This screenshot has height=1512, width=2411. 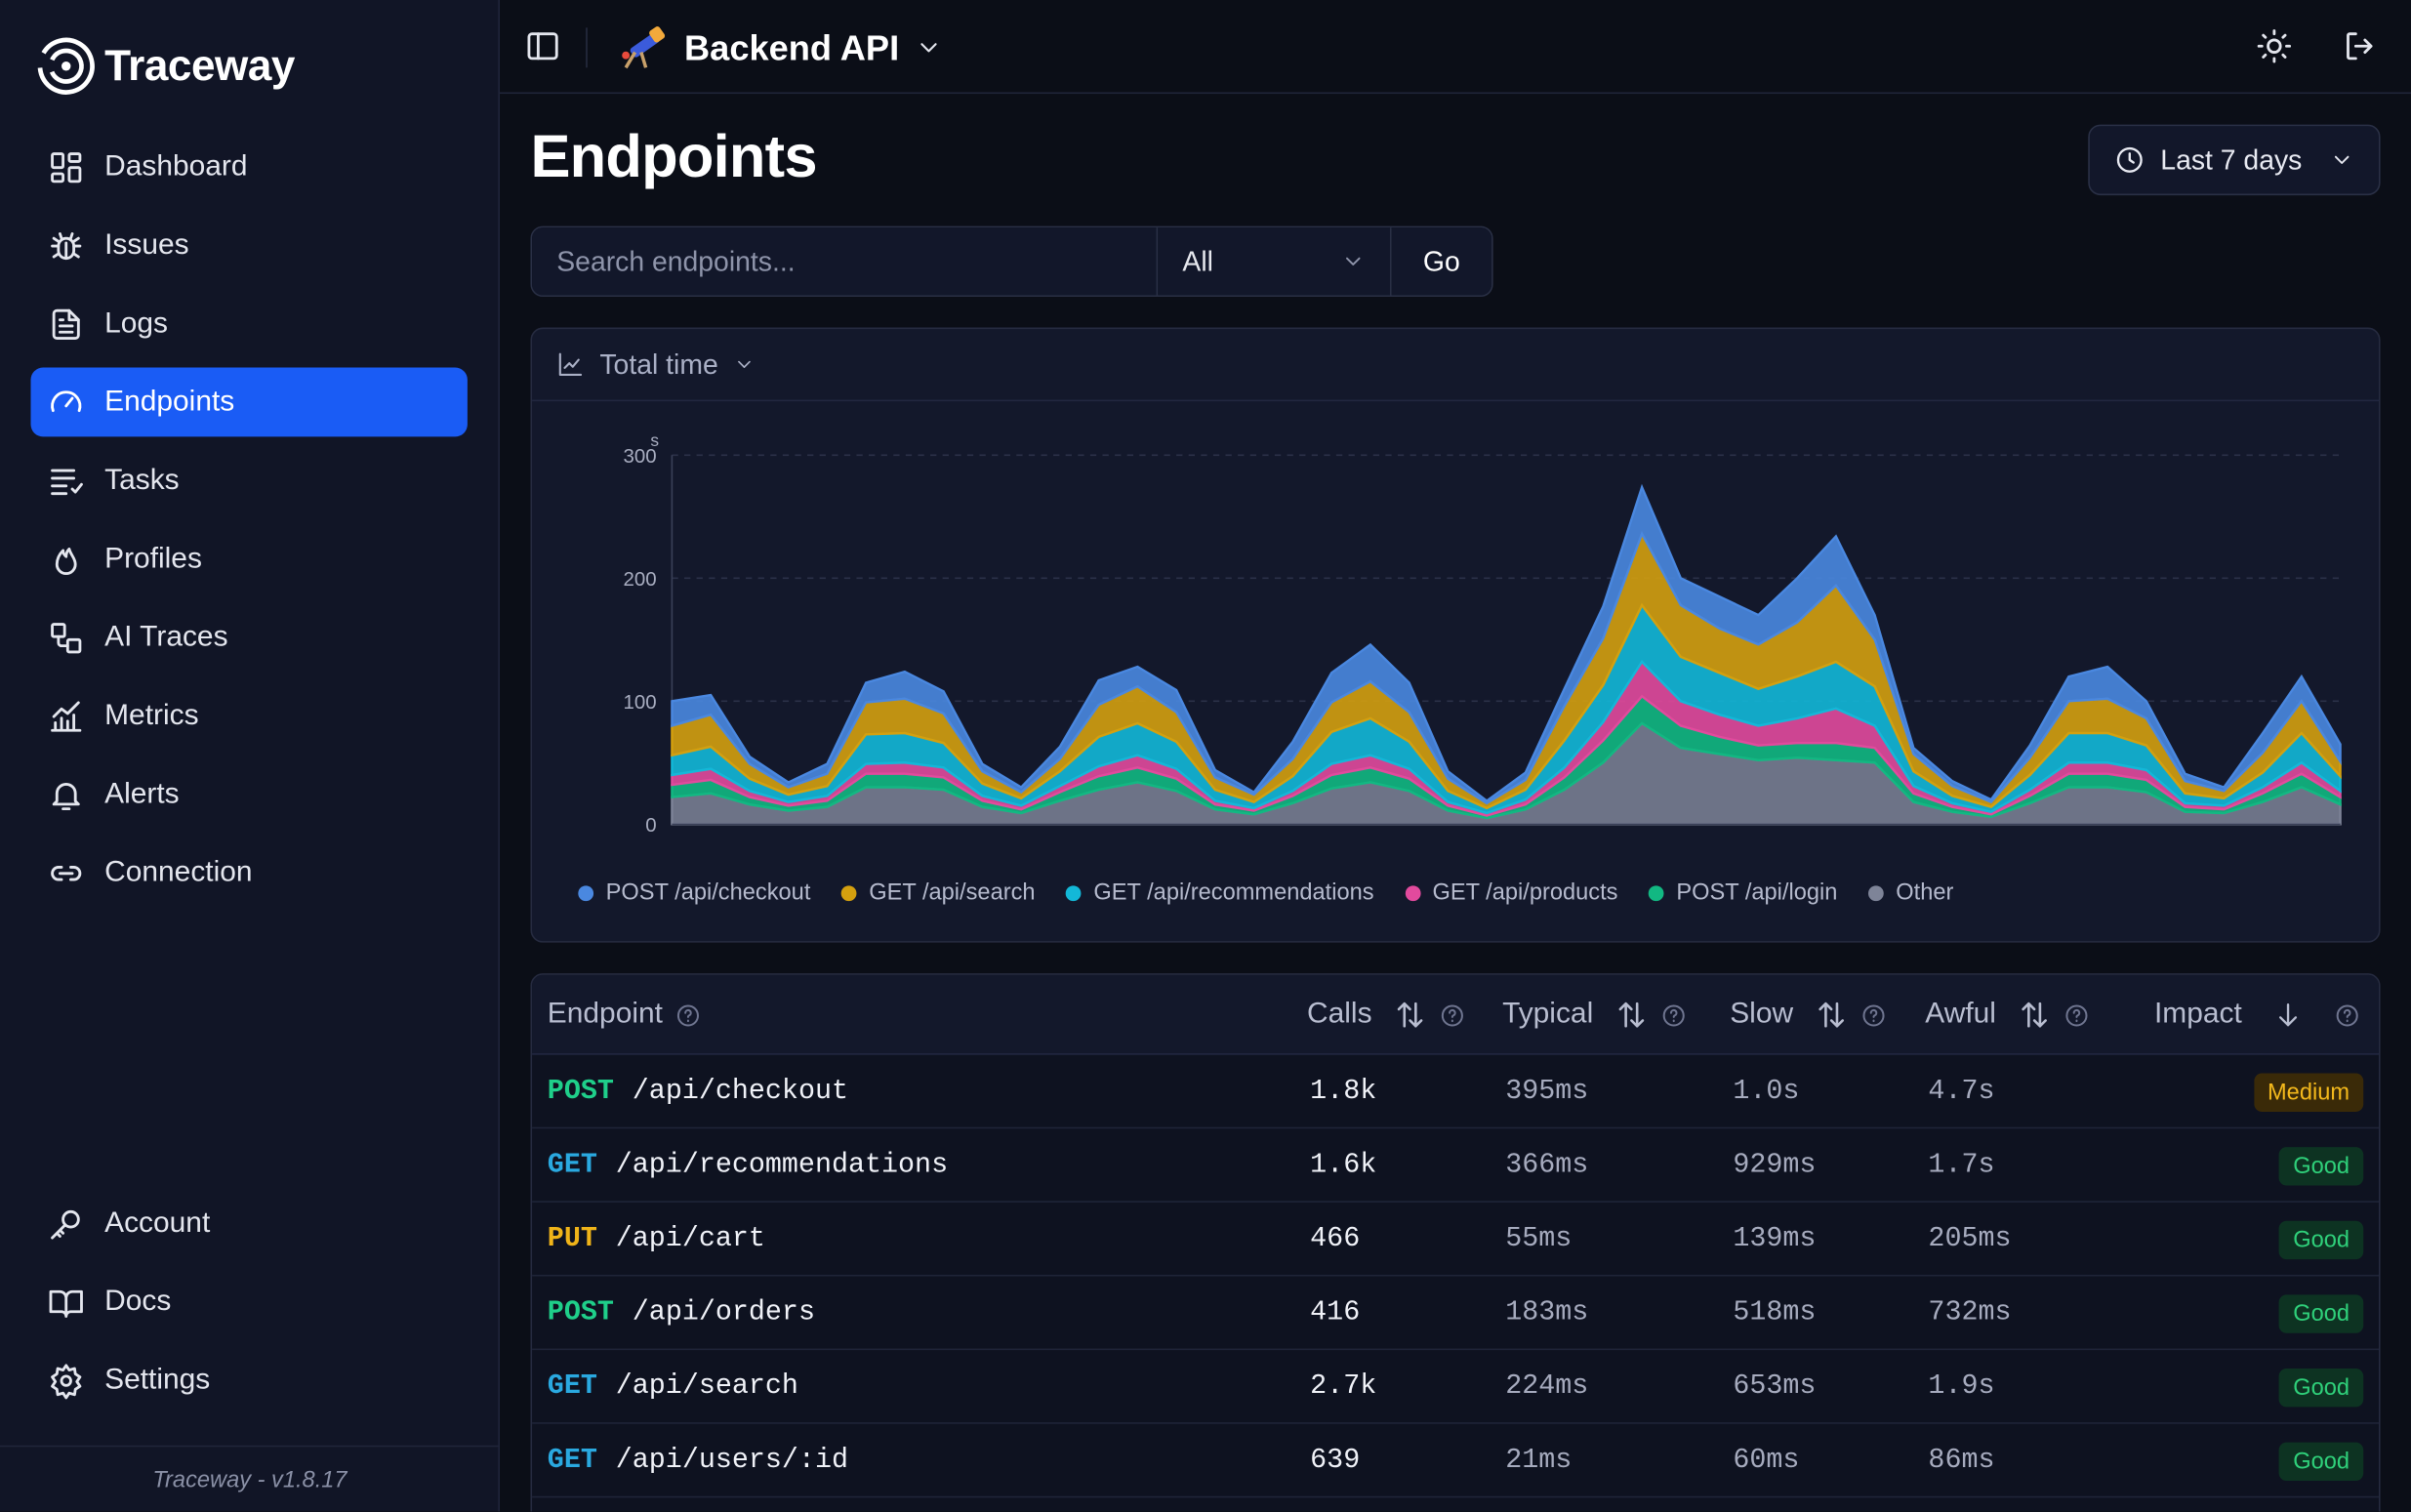 I want to click on sidebar-item-issues: Issues, so click(x=249, y=245).